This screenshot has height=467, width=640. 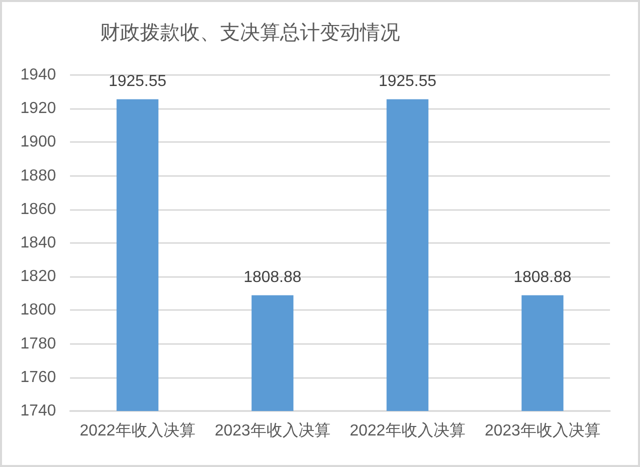 What do you see at coordinates (250, 33) in the screenshot?
I see `chart-title: 财政拨款收、支决算总计变动情况` at bounding box center [250, 33].